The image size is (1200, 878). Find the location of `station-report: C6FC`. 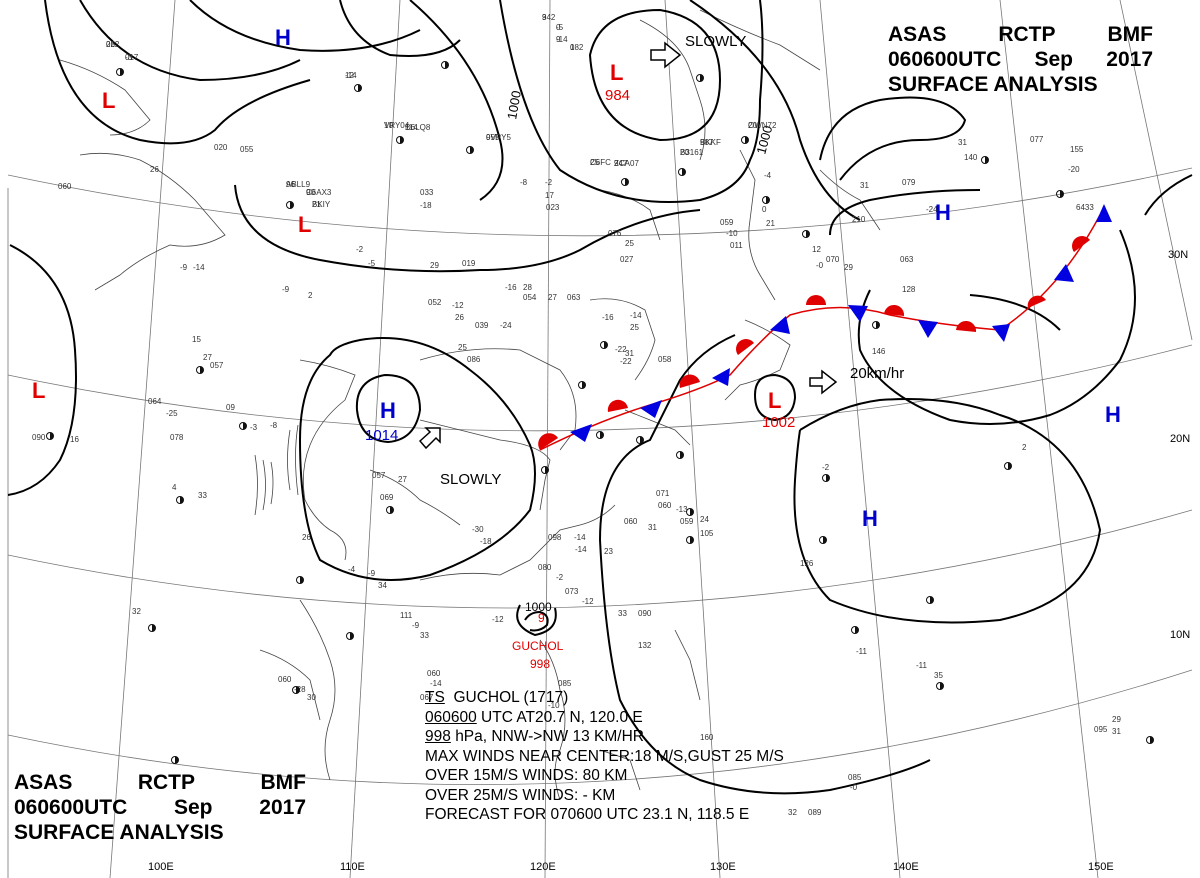

station-report: C6FC is located at coordinates (600, 162).